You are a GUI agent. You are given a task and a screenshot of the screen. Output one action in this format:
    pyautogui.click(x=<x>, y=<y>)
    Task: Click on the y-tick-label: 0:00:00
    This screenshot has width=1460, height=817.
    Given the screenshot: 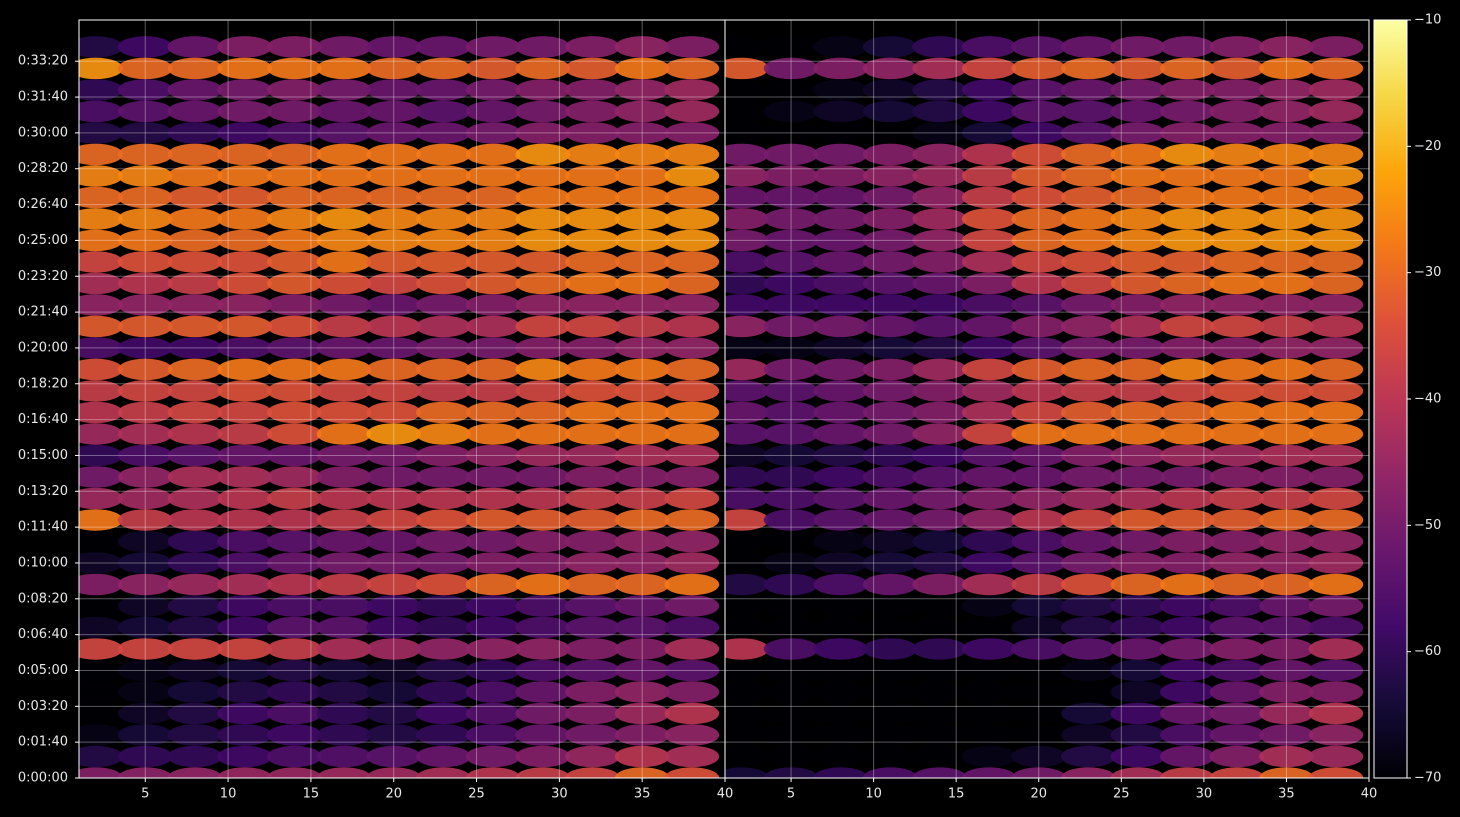 What is the action you would take?
    pyautogui.click(x=43, y=778)
    